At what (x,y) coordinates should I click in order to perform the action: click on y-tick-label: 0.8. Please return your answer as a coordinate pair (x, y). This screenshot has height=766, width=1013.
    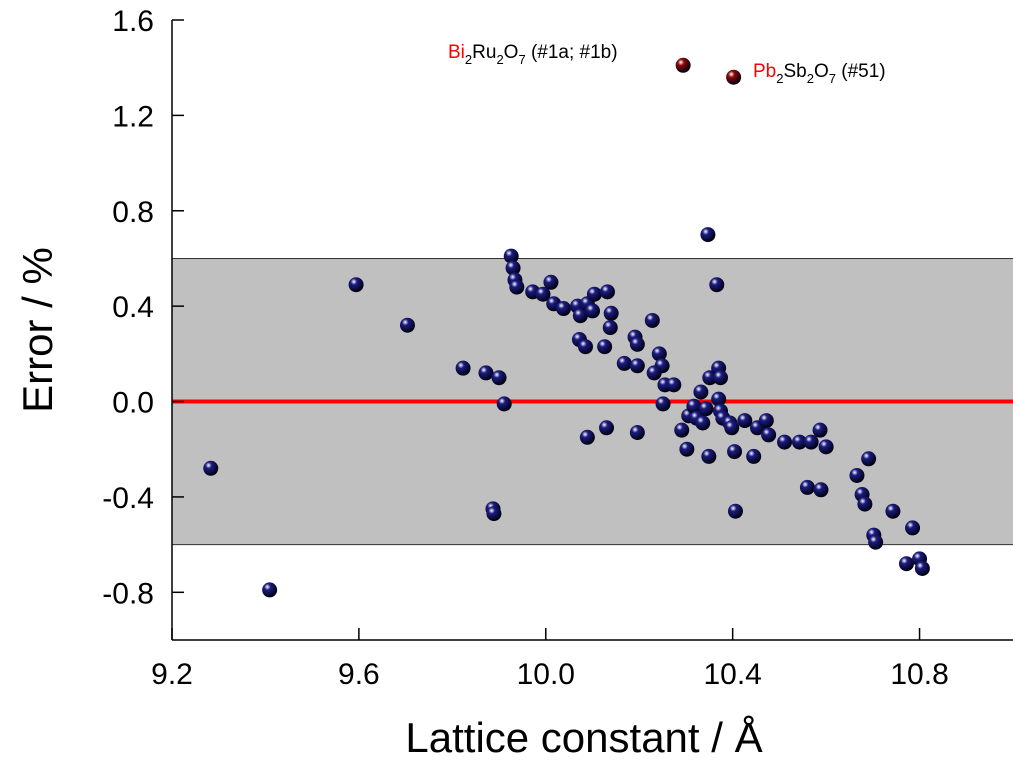
    Looking at the image, I should click on (133, 212).